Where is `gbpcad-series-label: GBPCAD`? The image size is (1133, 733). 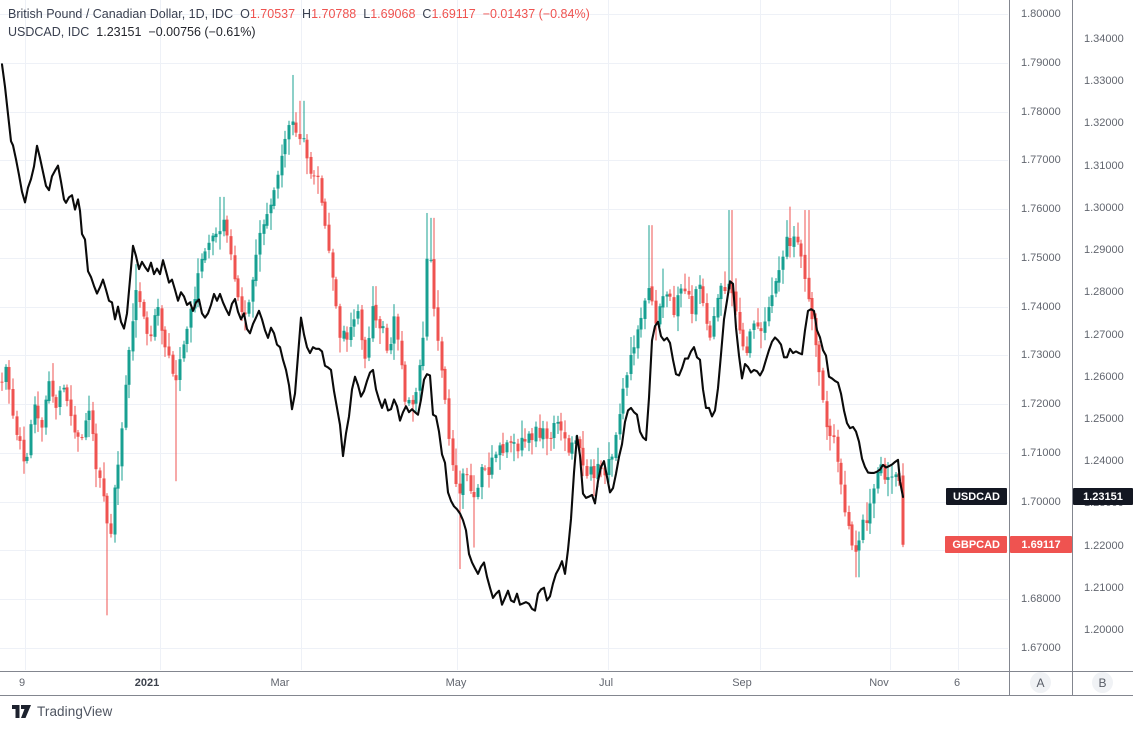 gbpcad-series-label: GBPCAD is located at coordinates (976, 545).